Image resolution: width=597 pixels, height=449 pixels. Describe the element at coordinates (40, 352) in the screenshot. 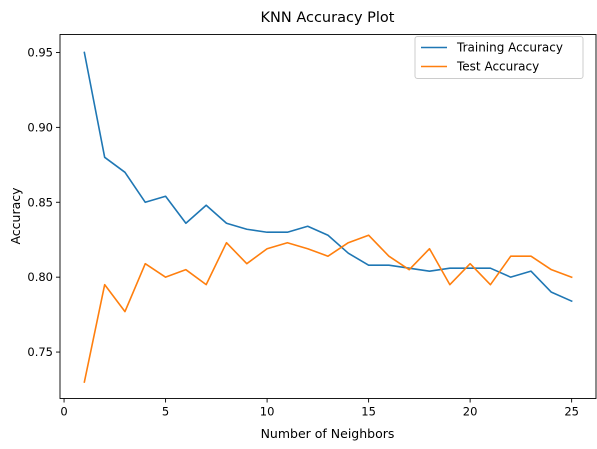

I see `y-tick-label: 0.75` at that location.